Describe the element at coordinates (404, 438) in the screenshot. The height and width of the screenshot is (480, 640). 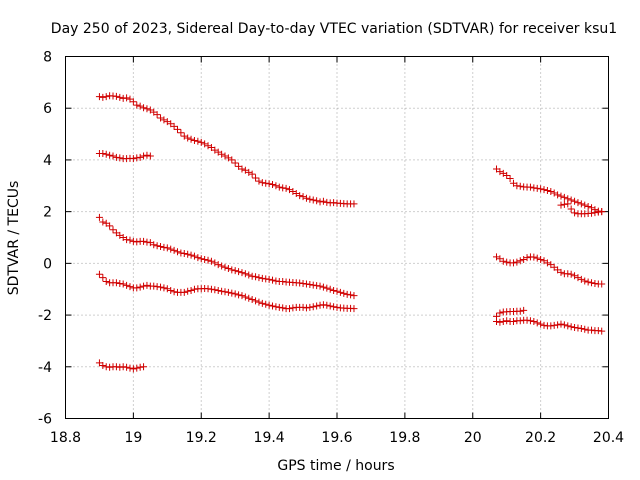
I see `x-tick-label: 19.8` at that location.